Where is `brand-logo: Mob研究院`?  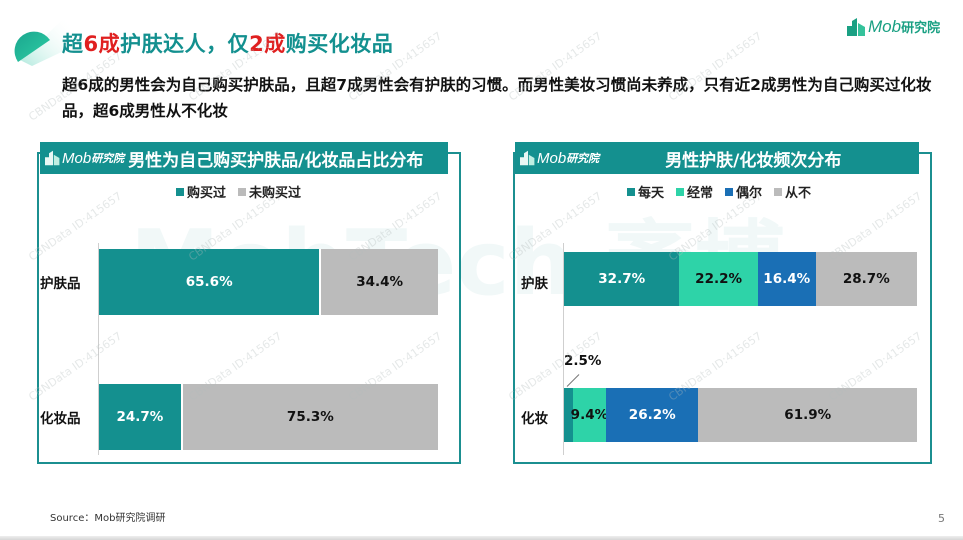 brand-logo: Mob研究院 is located at coordinates (893, 27).